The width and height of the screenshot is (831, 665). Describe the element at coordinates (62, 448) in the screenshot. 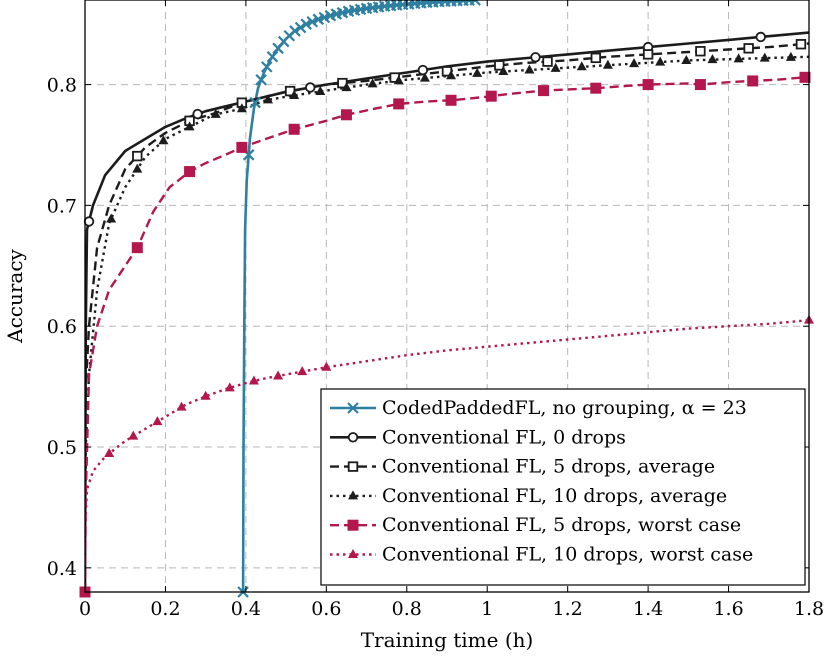

I see `y-tick-label: 0.5` at that location.